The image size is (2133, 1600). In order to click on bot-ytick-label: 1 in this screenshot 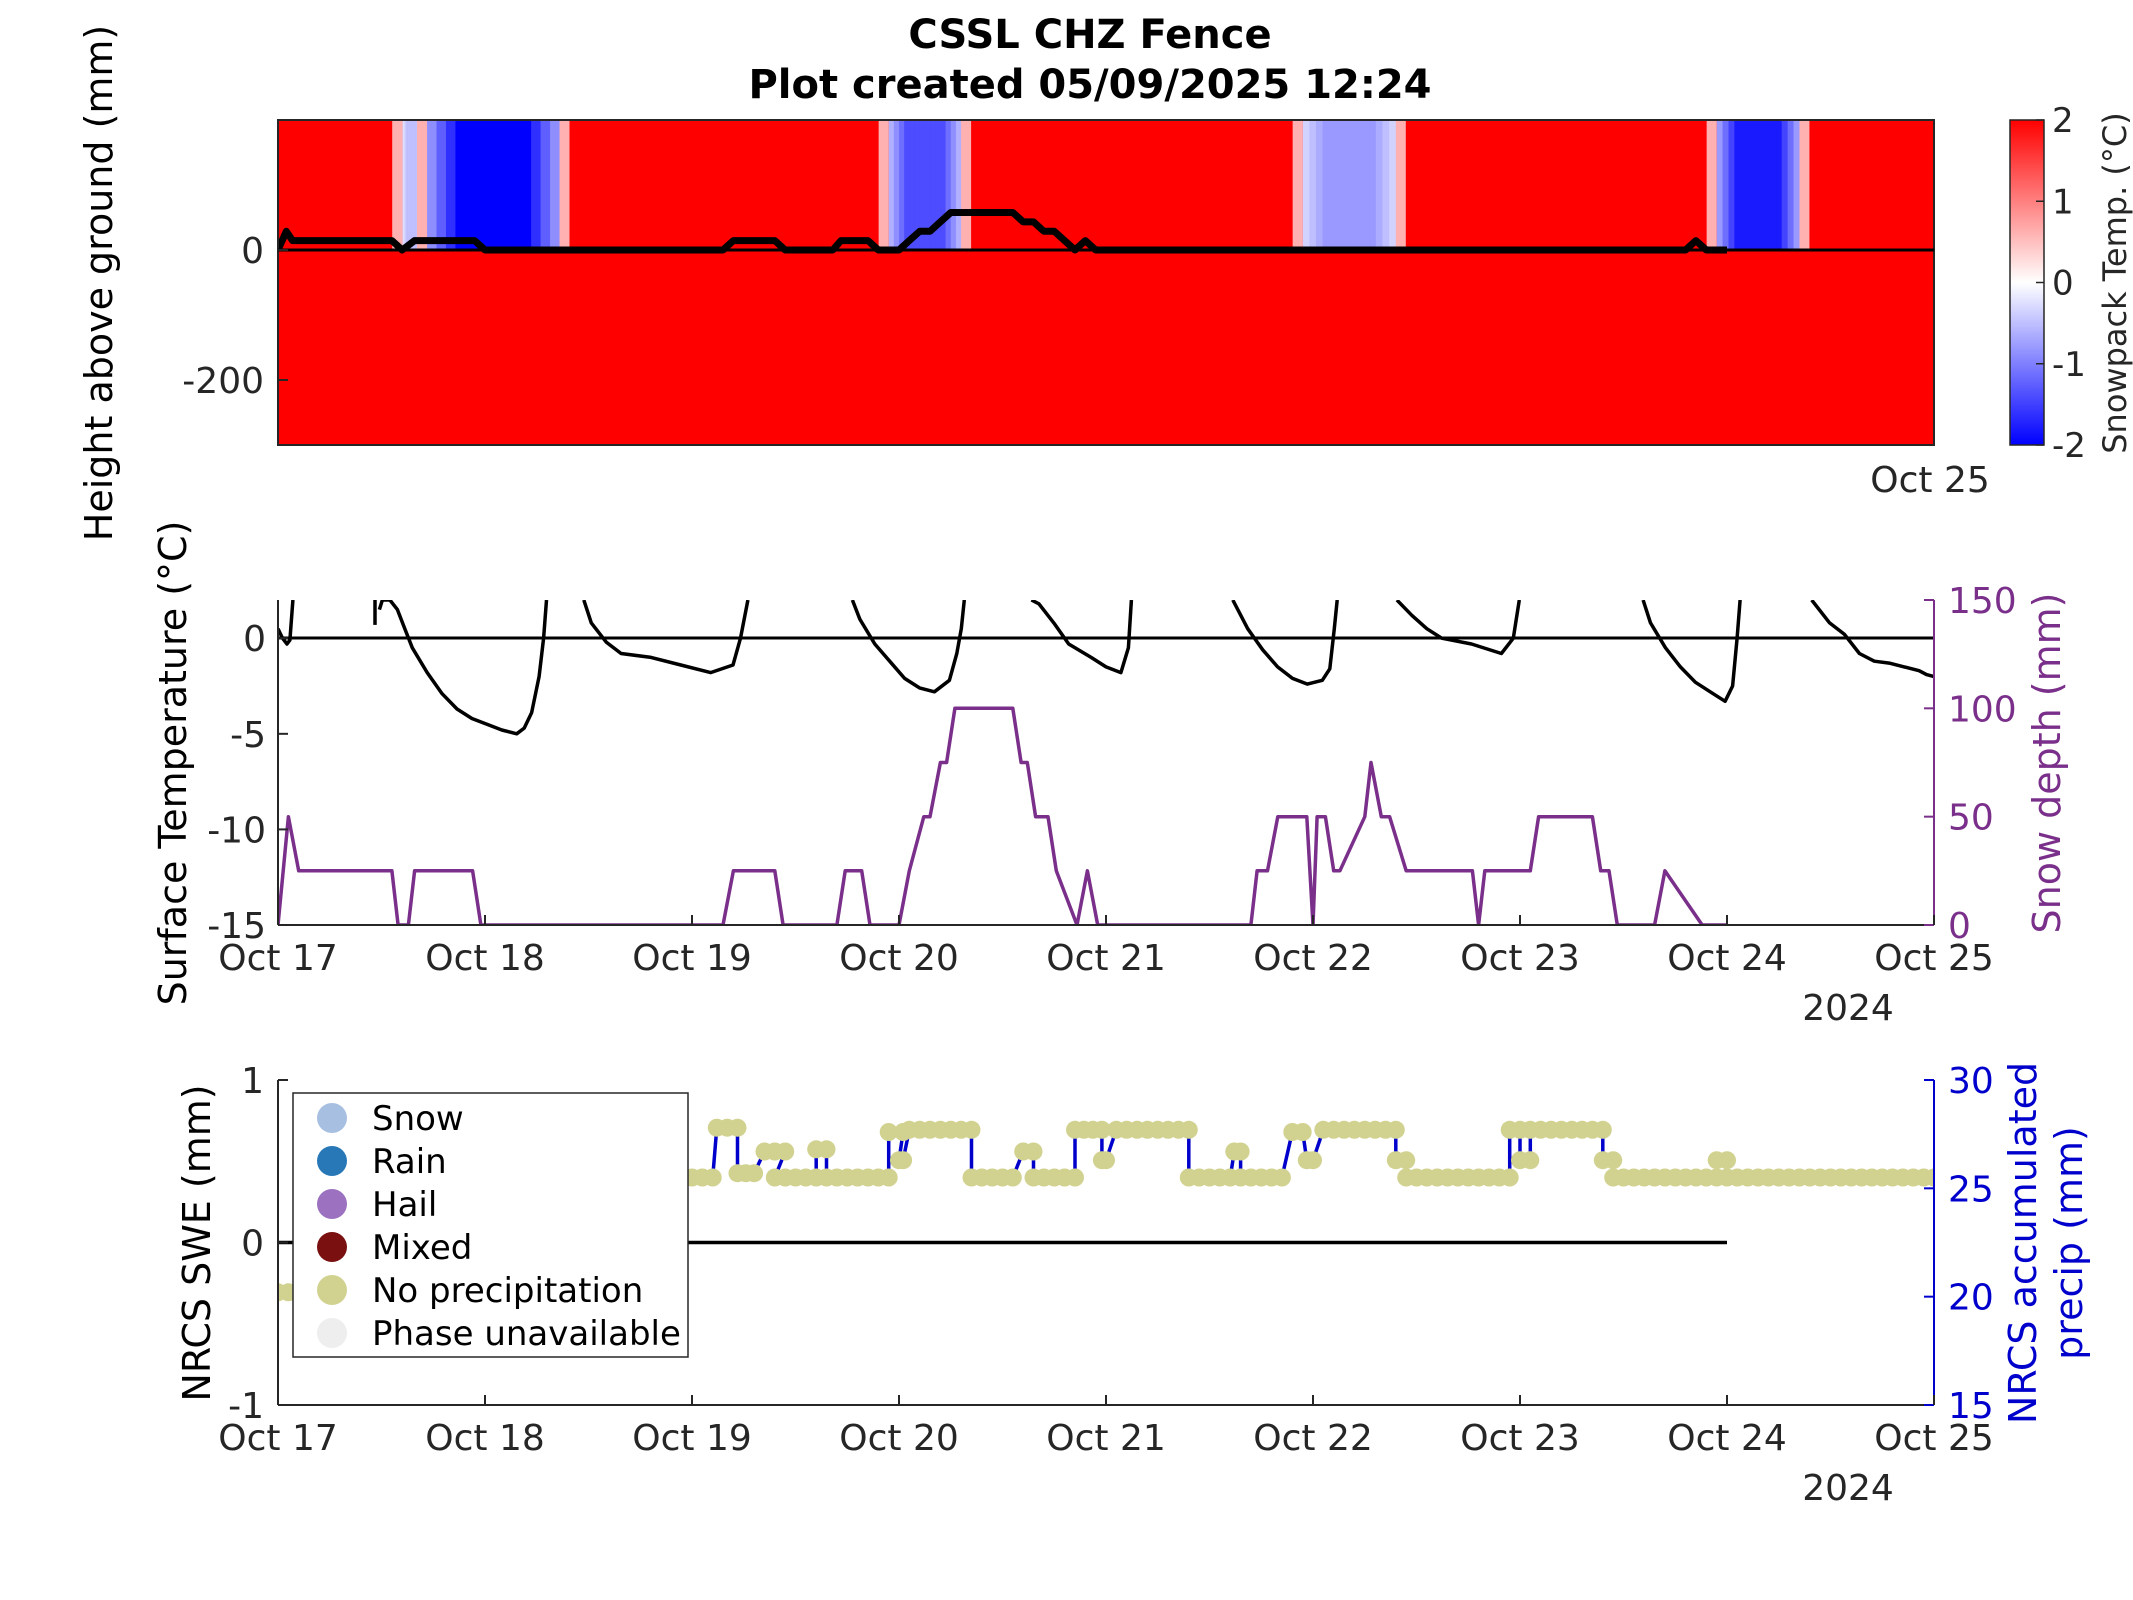, I will do `click(252, 1081)`.